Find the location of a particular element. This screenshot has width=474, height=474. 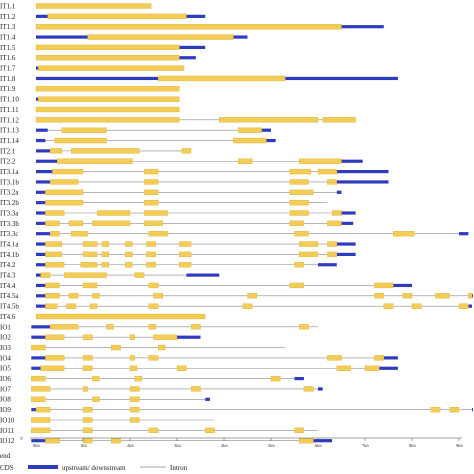

legend-intron-label: Intron is located at coordinates (179, 468).